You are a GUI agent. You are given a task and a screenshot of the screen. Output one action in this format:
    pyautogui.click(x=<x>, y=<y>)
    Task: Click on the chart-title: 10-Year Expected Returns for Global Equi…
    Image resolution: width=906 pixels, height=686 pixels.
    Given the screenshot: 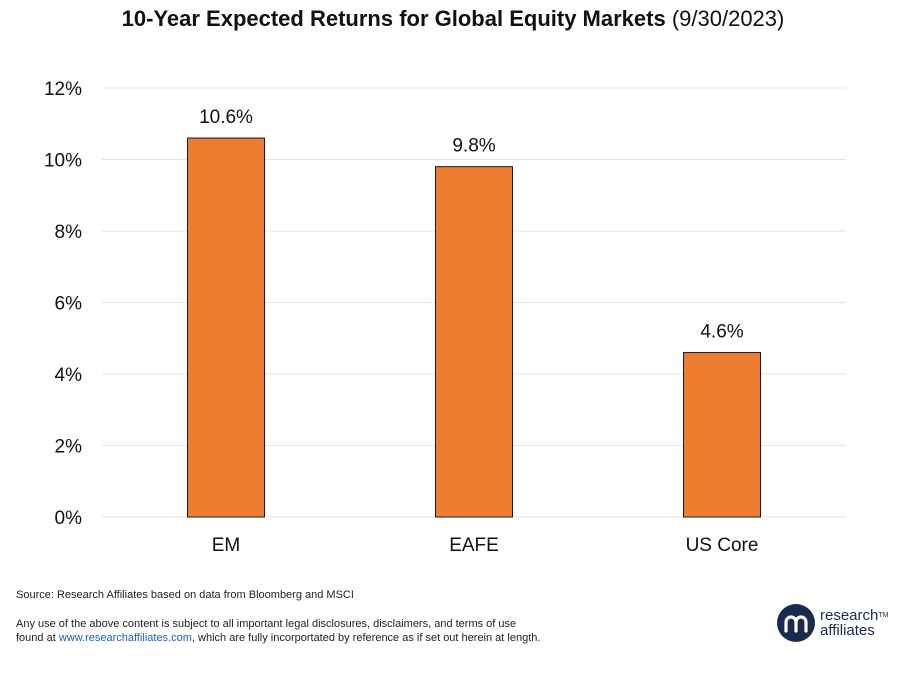 What is the action you would take?
    pyautogui.click(x=453, y=19)
    